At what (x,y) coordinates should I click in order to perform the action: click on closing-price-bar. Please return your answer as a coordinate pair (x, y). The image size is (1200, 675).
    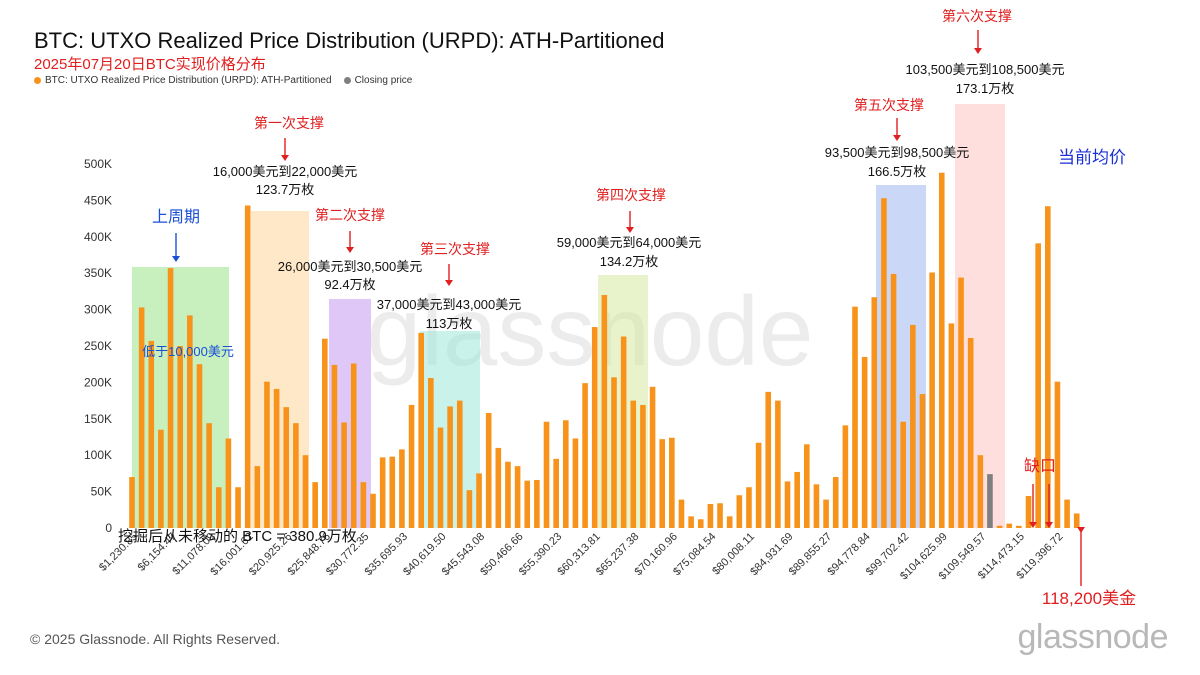
    Looking at the image, I should click on (990, 501).